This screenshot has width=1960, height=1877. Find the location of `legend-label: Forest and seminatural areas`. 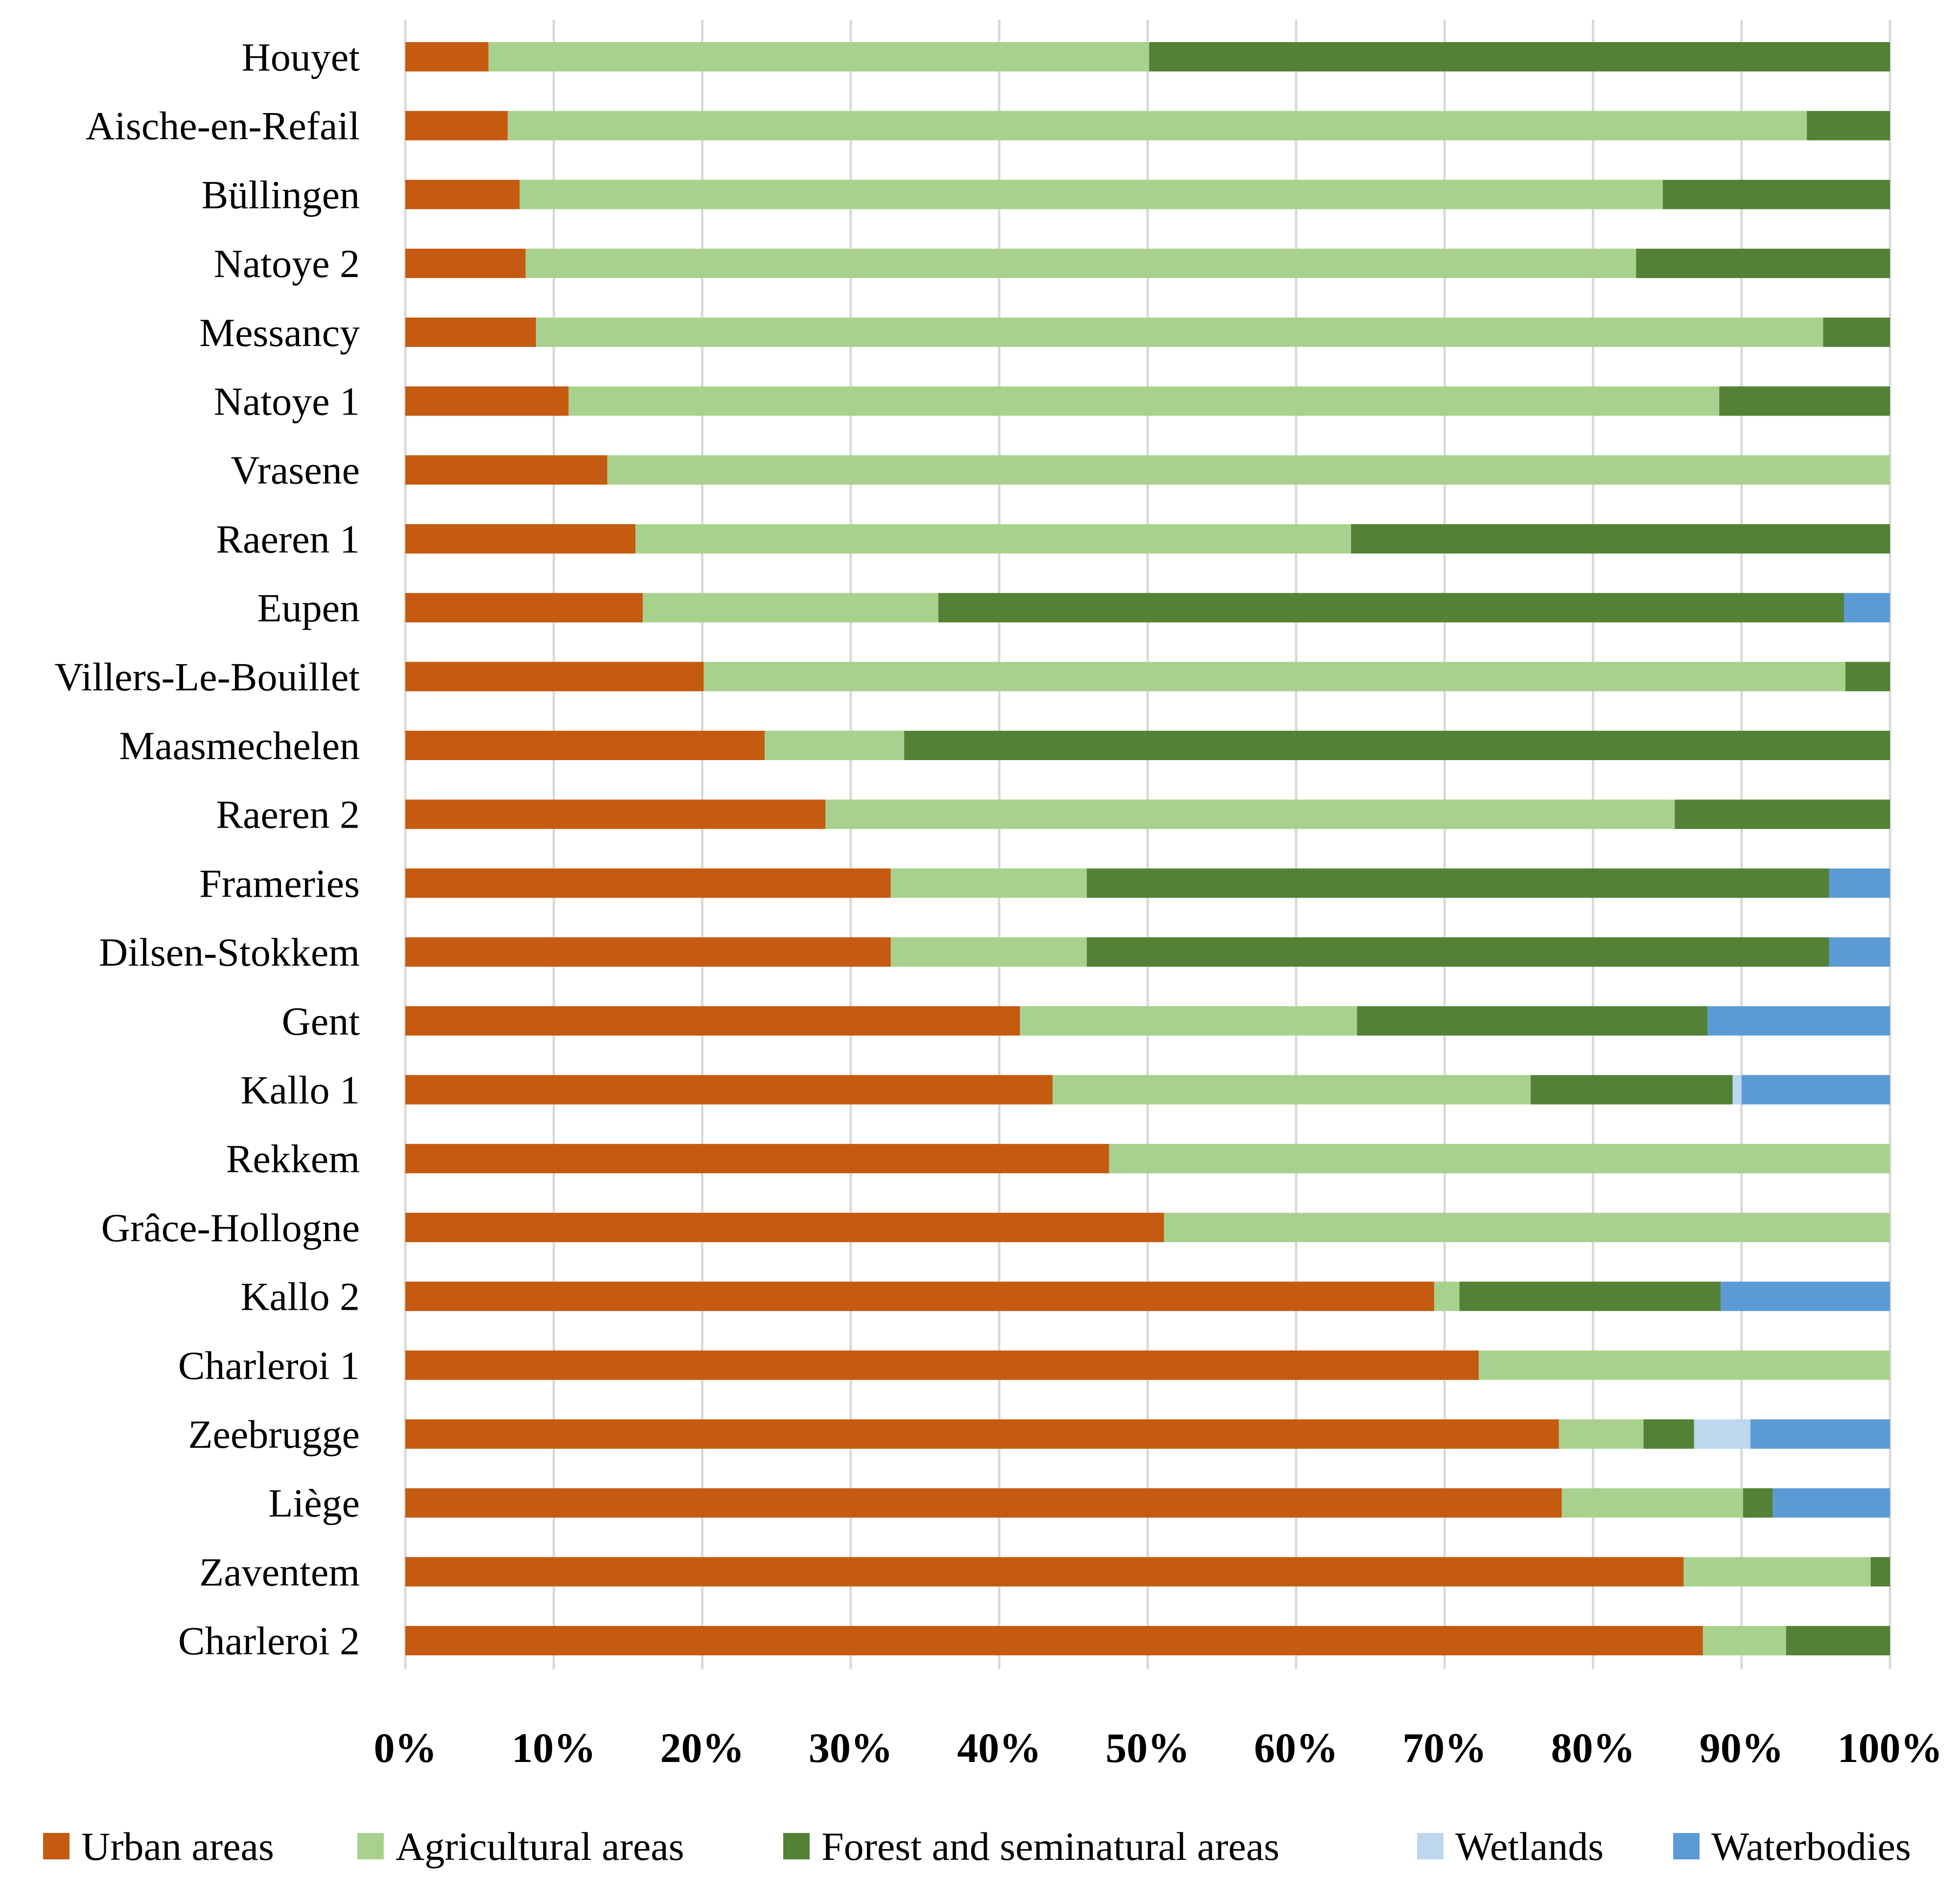

legend-label: Forest and seminatural areas is located at coordinates (1050, 1846).